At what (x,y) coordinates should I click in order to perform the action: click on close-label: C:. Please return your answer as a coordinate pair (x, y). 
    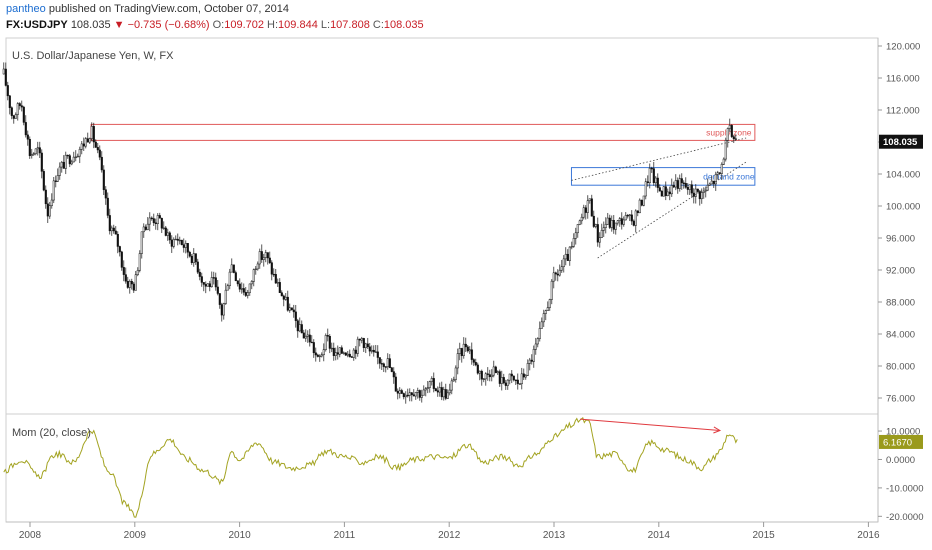
    Looking at the image, I should click on (378, 25).